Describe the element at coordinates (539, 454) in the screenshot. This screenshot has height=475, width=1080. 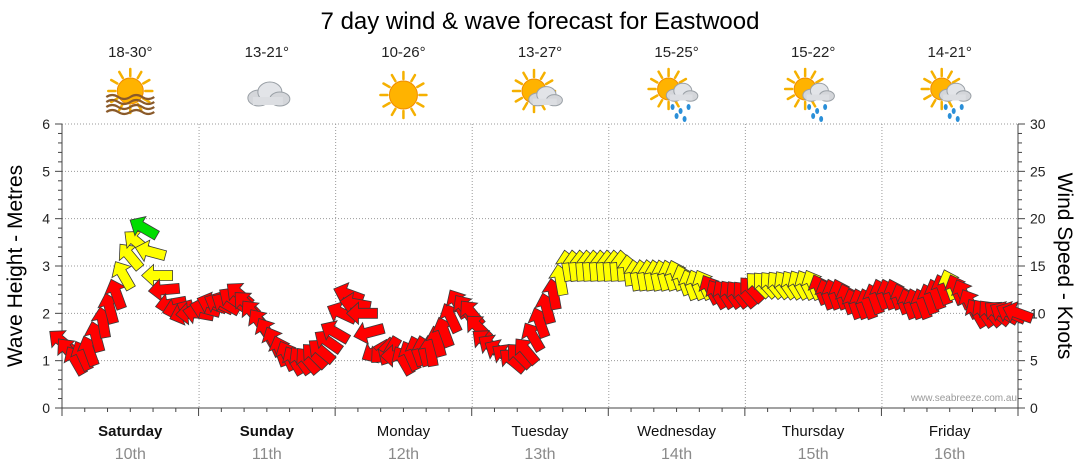
I see `date-label: 13th` at that location.